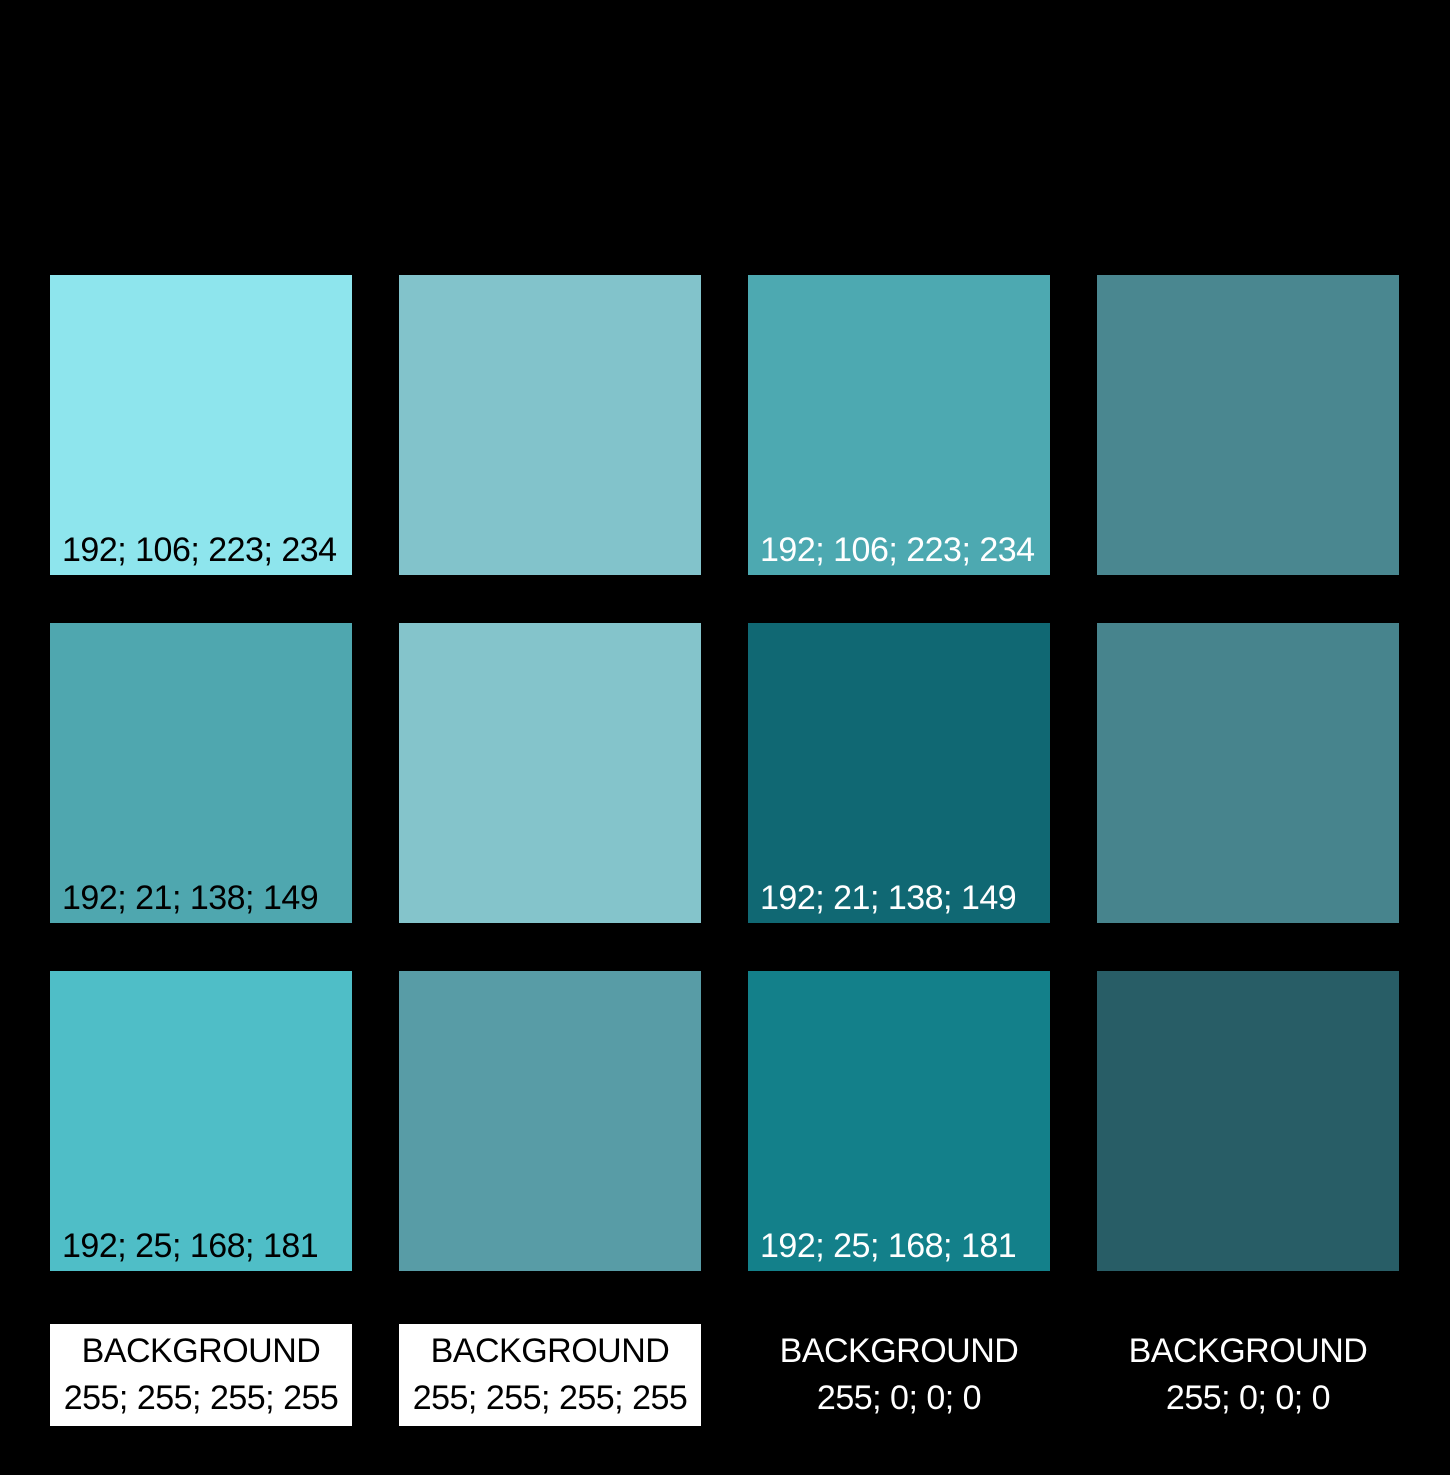  What do you see at coordinates (899, 425) in the screenshot?
I see `swatch-row1-col3-on-black: 192; 106; 223; 234` at bounding box center [899, 425].